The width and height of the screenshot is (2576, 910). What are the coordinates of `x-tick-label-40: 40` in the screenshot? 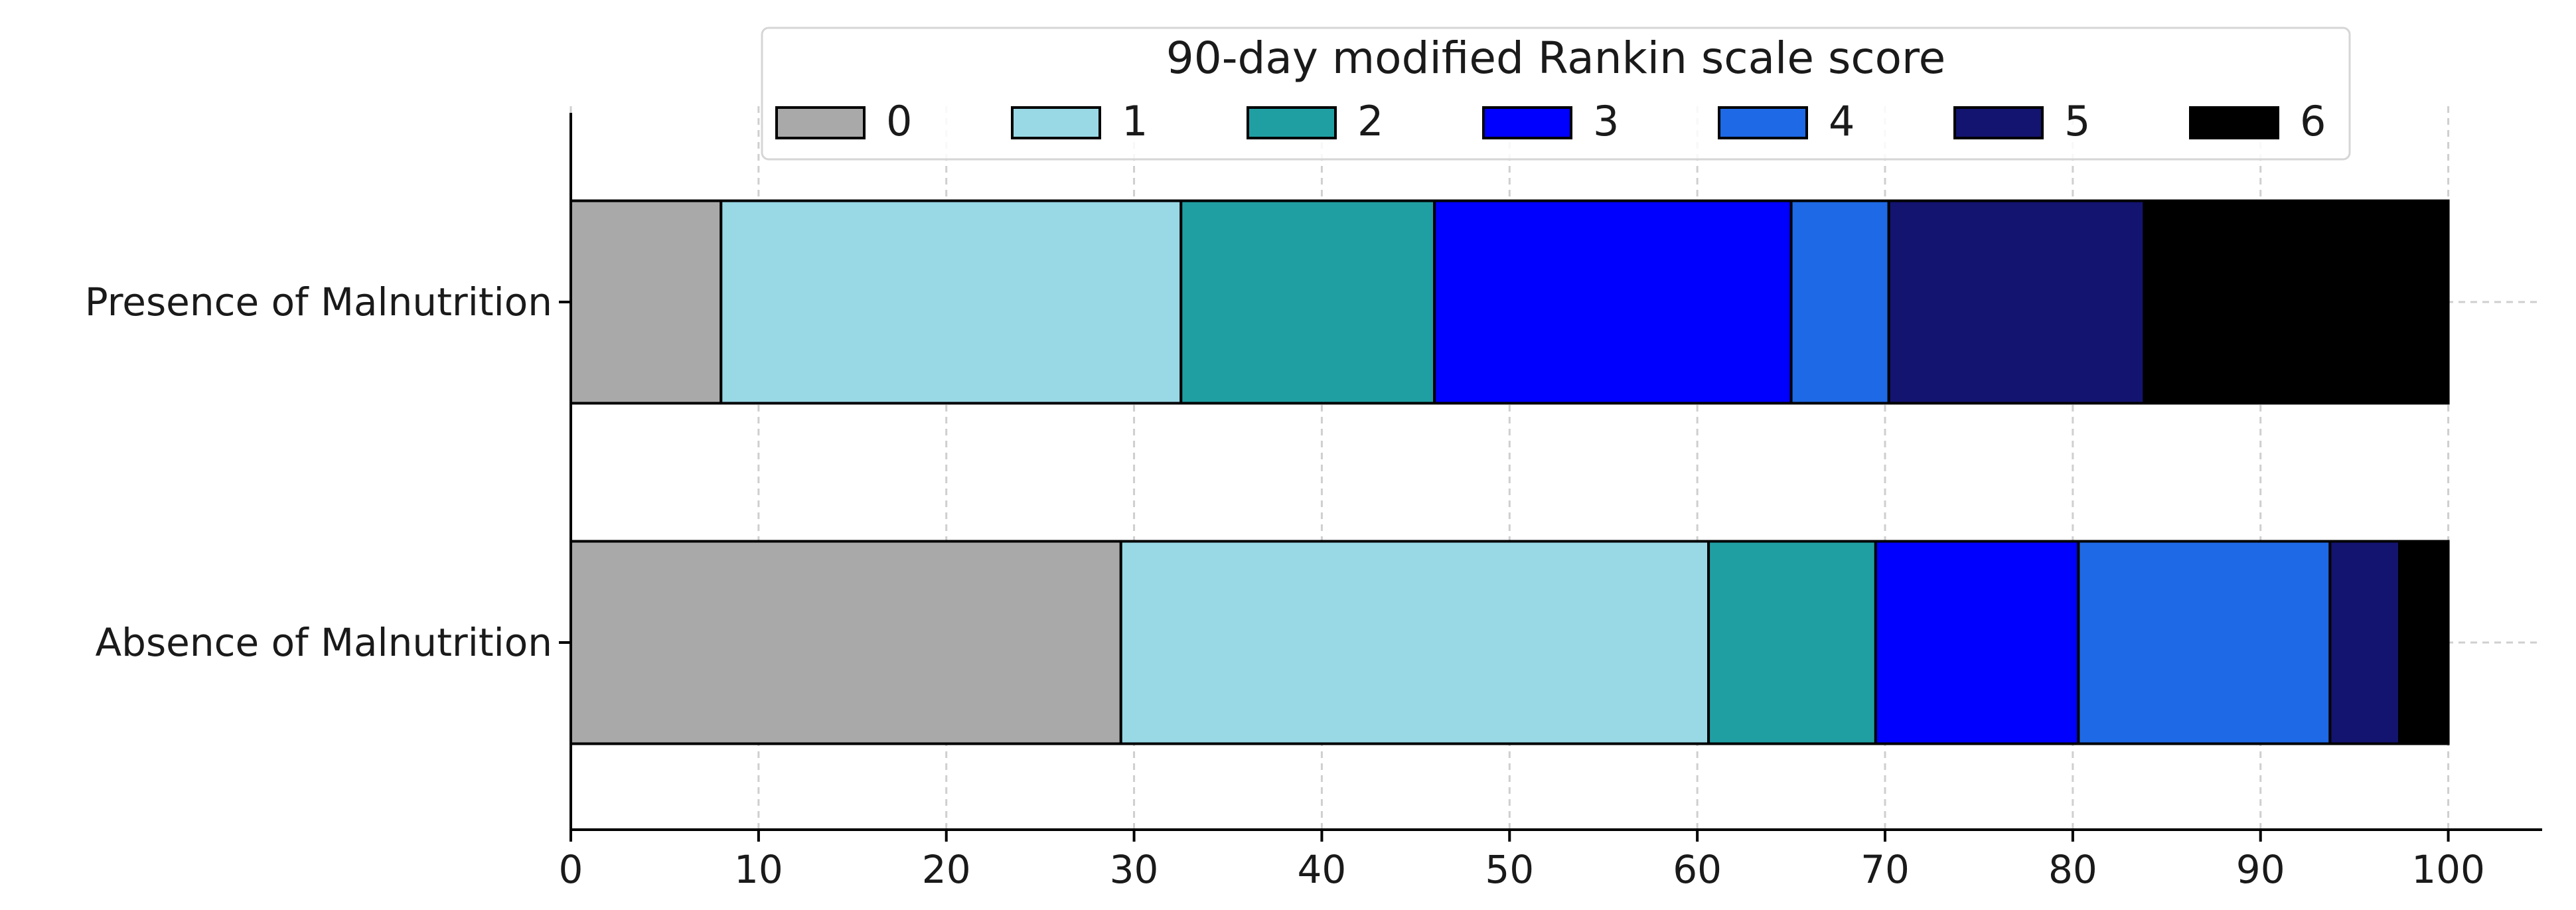 It's located at (1323, 870).